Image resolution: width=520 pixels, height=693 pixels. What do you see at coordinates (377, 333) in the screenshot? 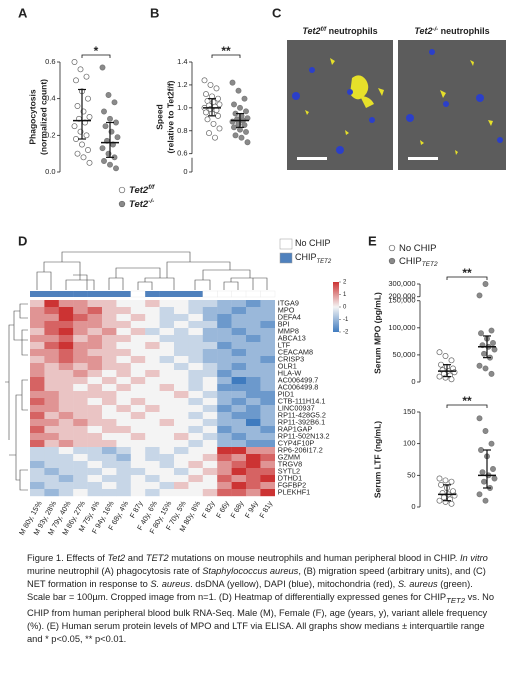
I see `y-axis-label: Serum MPO (pg/mL)` at bounding box center [377, 333].